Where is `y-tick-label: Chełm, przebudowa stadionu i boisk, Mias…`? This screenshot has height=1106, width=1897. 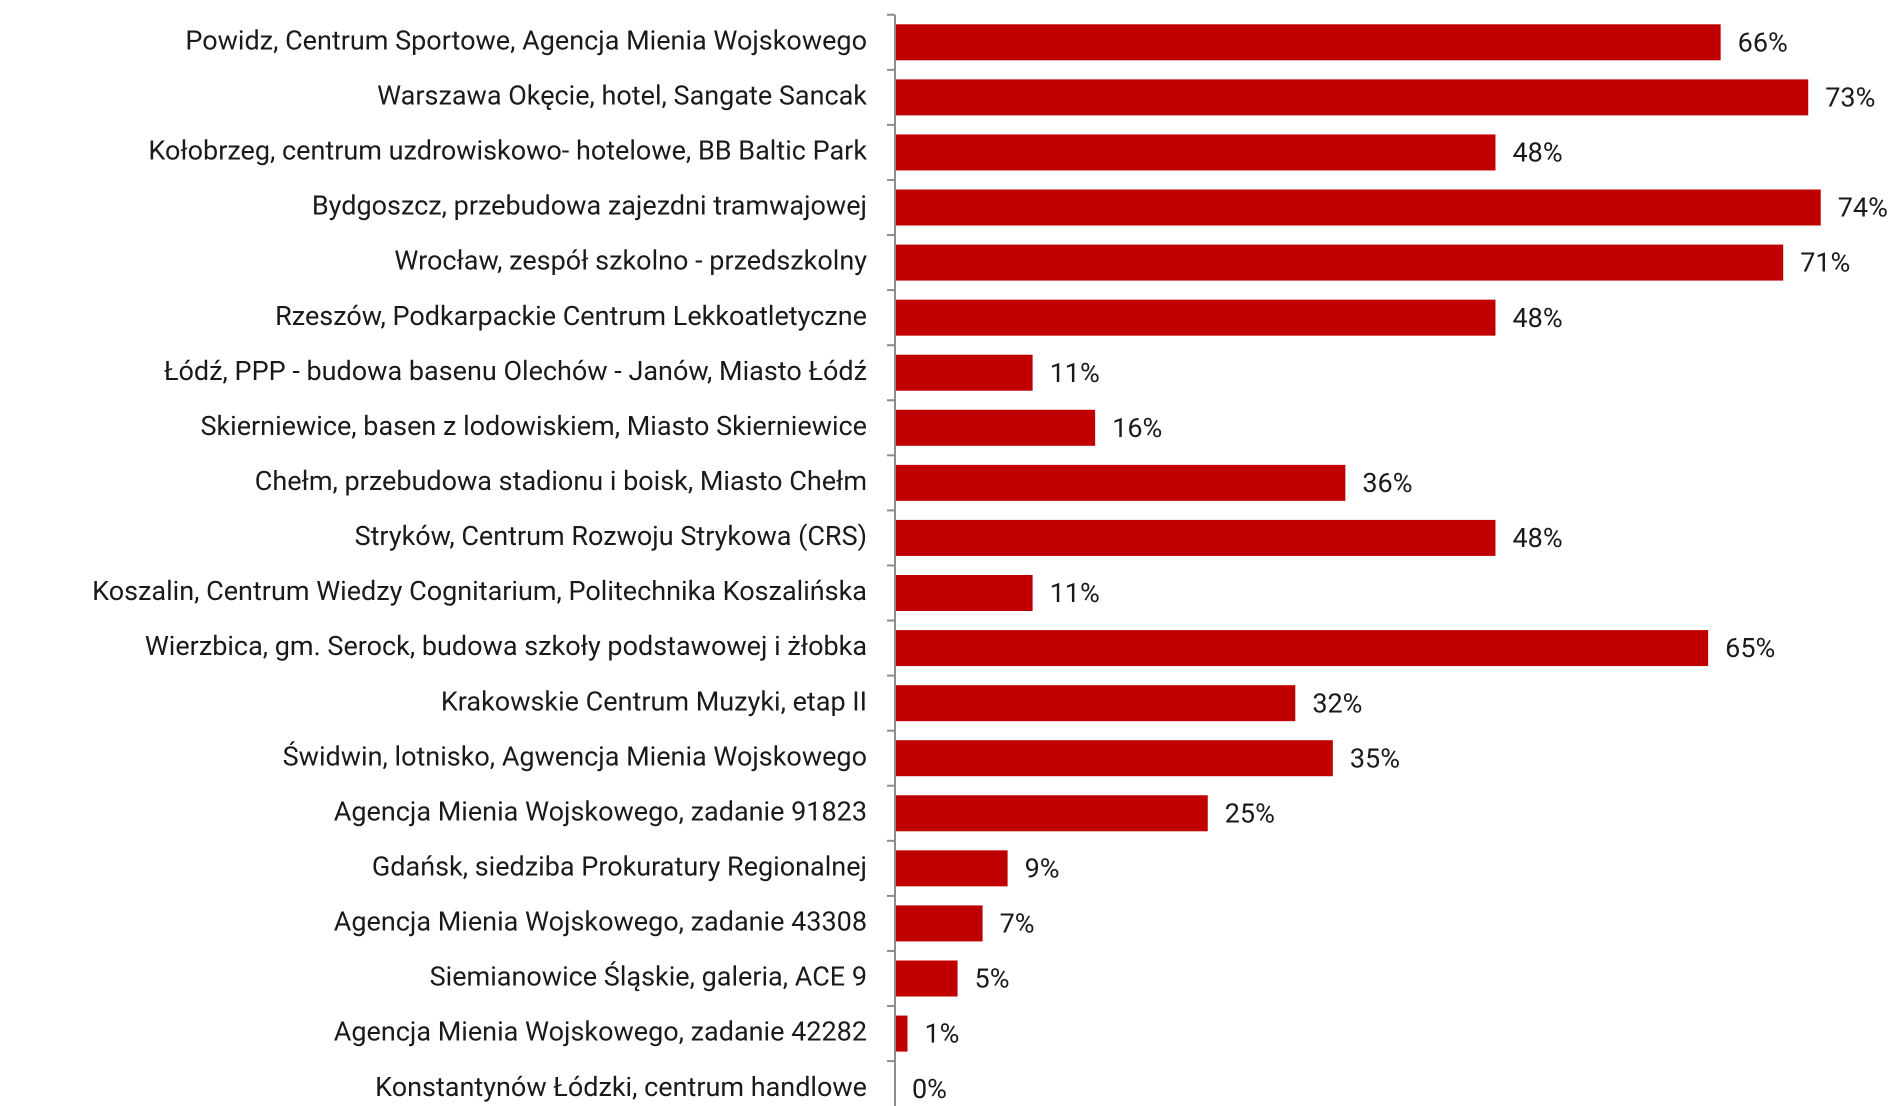 y-tick-label: Chełm, przebudowa stadionu i boisk, Mias… is located at coordinates (561, 481).